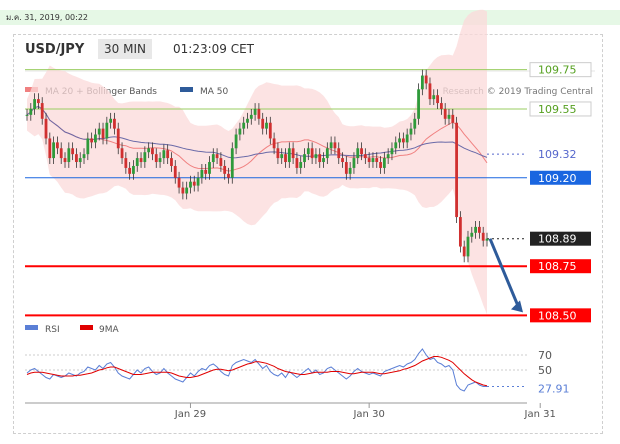 This screenshot has height=444, width=620. What do you see at coordinates (186, 89) in the screenshot?
I see `legend-swatch-ma50` at bounding box center [186, 89].